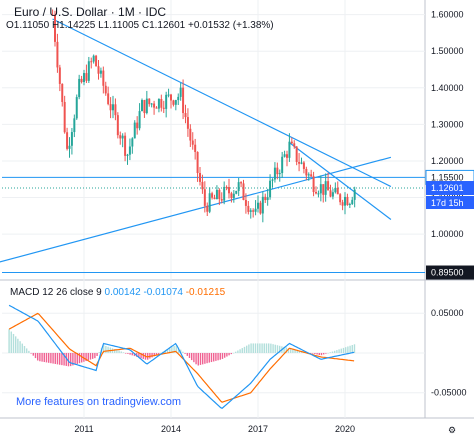 The height and width of the screenshot is (441, 474). Describe the element at coordinates (345, 429) in the screenshot. I see `time-tick-label: 2020` at that location.